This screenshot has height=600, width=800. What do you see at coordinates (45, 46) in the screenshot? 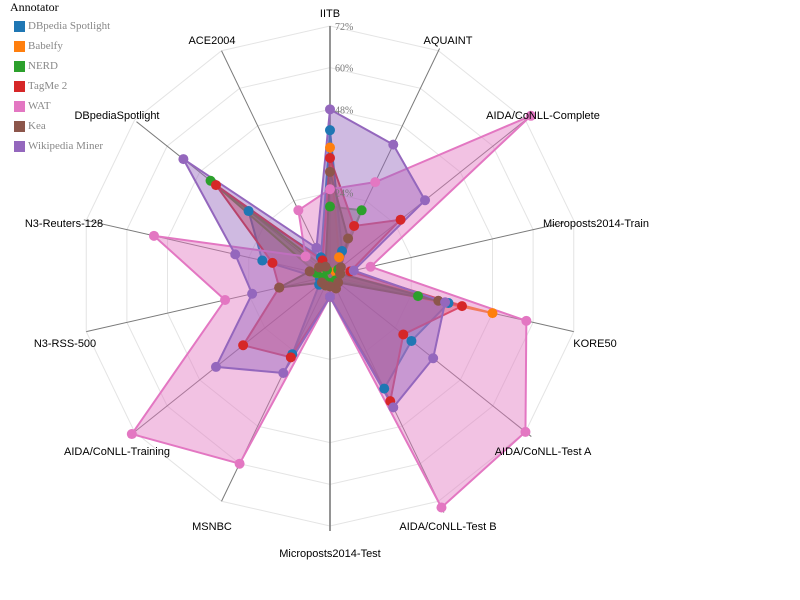
I see `legend-label: Babelfy` at bounding box center [45, 46].